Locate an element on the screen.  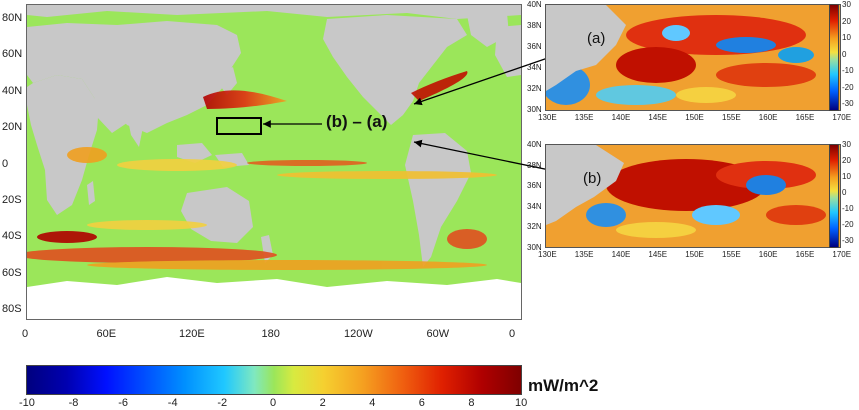
antarctica is located at coordinates (274, 298).